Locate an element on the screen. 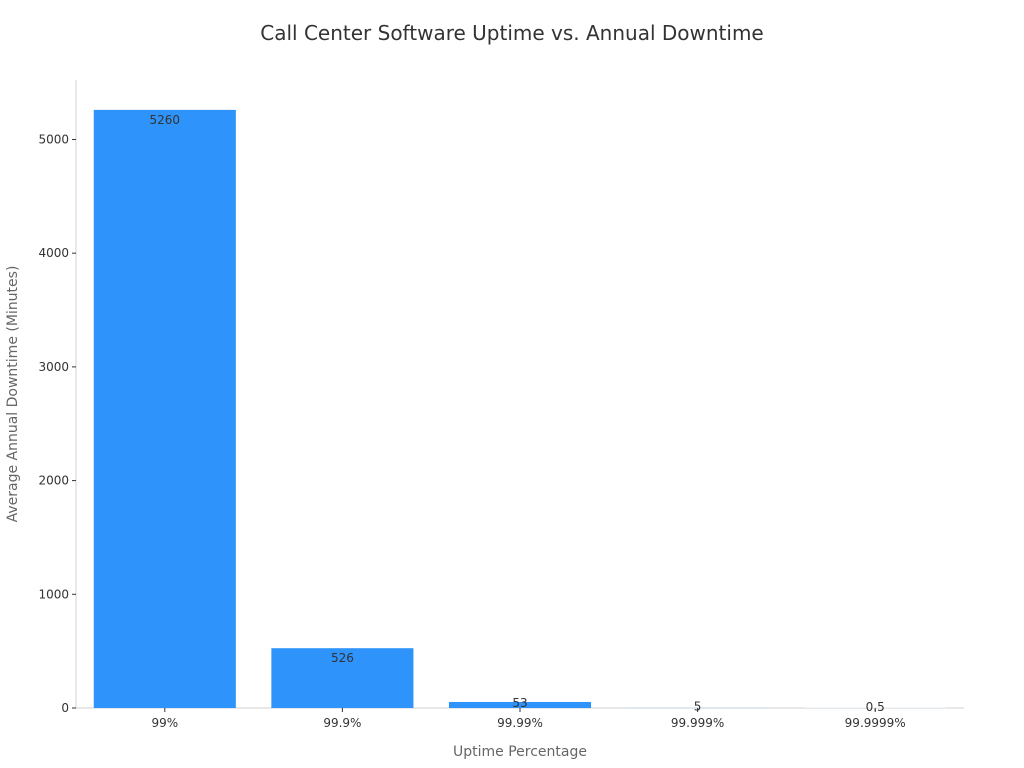 The width and height of the screenshot is (1024, 768). data-label-99.9999%: 0.5 is located at coordinates (875, 707).